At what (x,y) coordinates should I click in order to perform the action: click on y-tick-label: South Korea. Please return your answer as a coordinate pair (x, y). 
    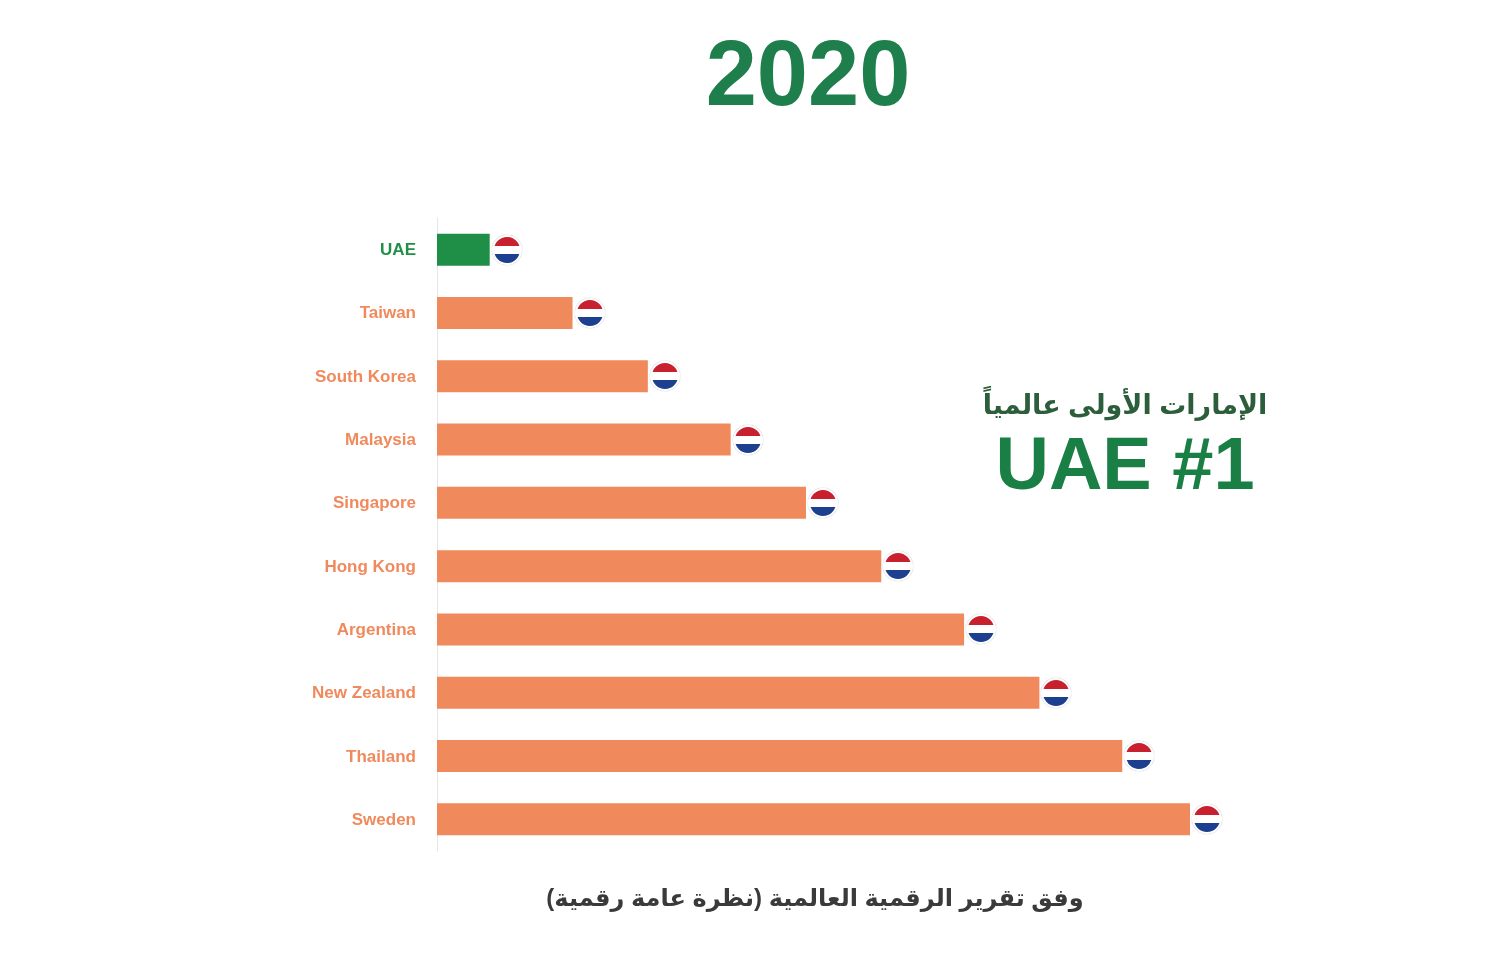
    Looking at the image, I should click on (365, 376).